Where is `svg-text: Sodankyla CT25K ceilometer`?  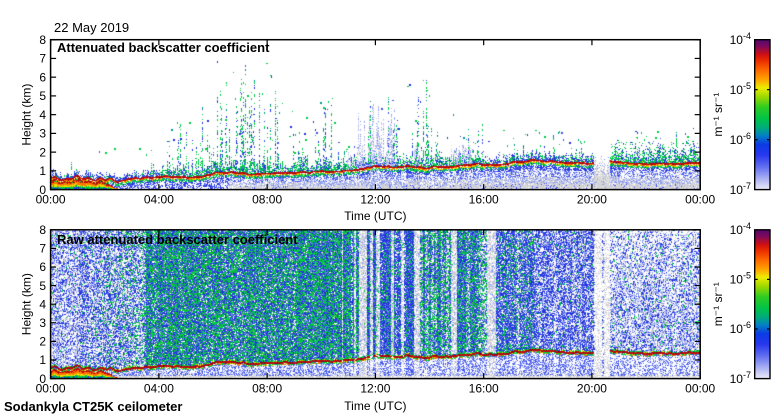 svg-text: Sodankyla CT25K ceilometer is located at coordinates (93, 406).